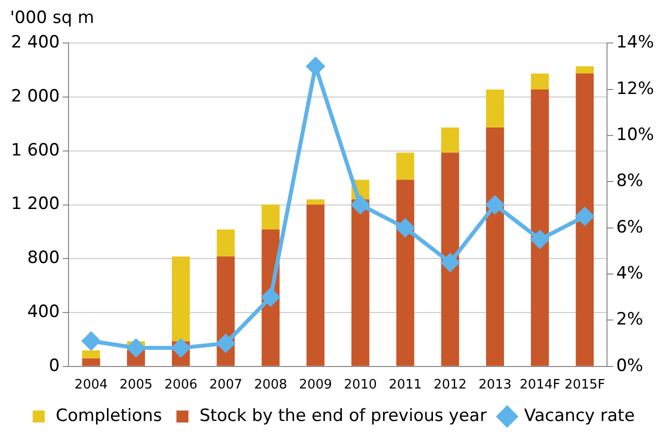 The height and width of the screenshot is (443, 669). Describe the element at coordinates (630, 227) in the screenshot. I see `y2-tick-label: 6%` at that location.